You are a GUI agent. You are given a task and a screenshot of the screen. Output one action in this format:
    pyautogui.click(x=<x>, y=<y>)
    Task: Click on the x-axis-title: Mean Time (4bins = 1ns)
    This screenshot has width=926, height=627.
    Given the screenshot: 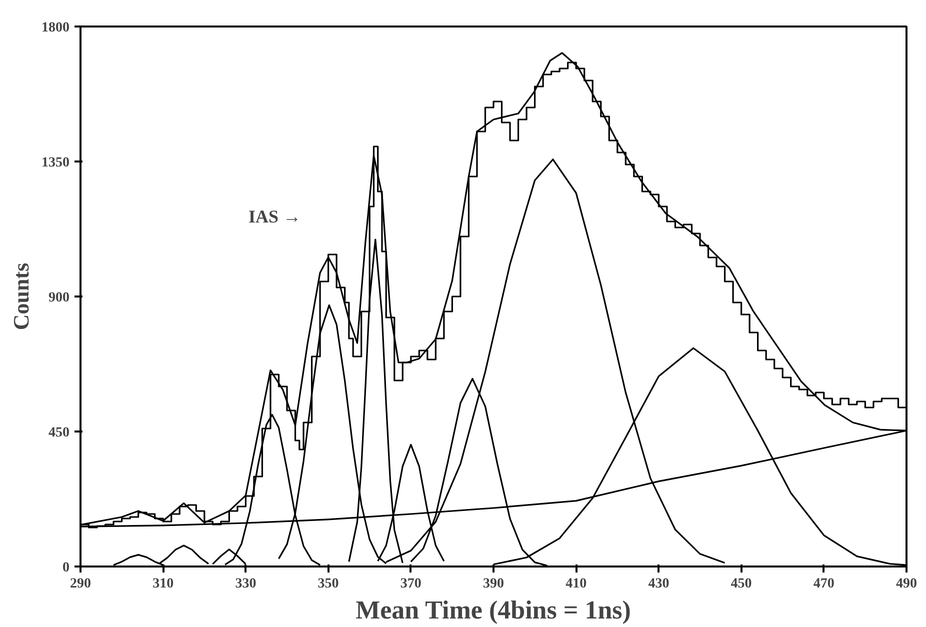 What is the action you would take?
    pyautogui.click(x=493, y=610)
    